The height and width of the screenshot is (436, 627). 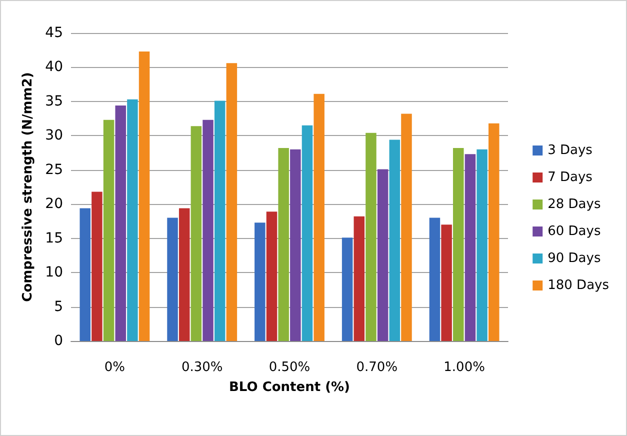 I want to click on x-tick-label: 0.70%, so click(x=377, y=367).